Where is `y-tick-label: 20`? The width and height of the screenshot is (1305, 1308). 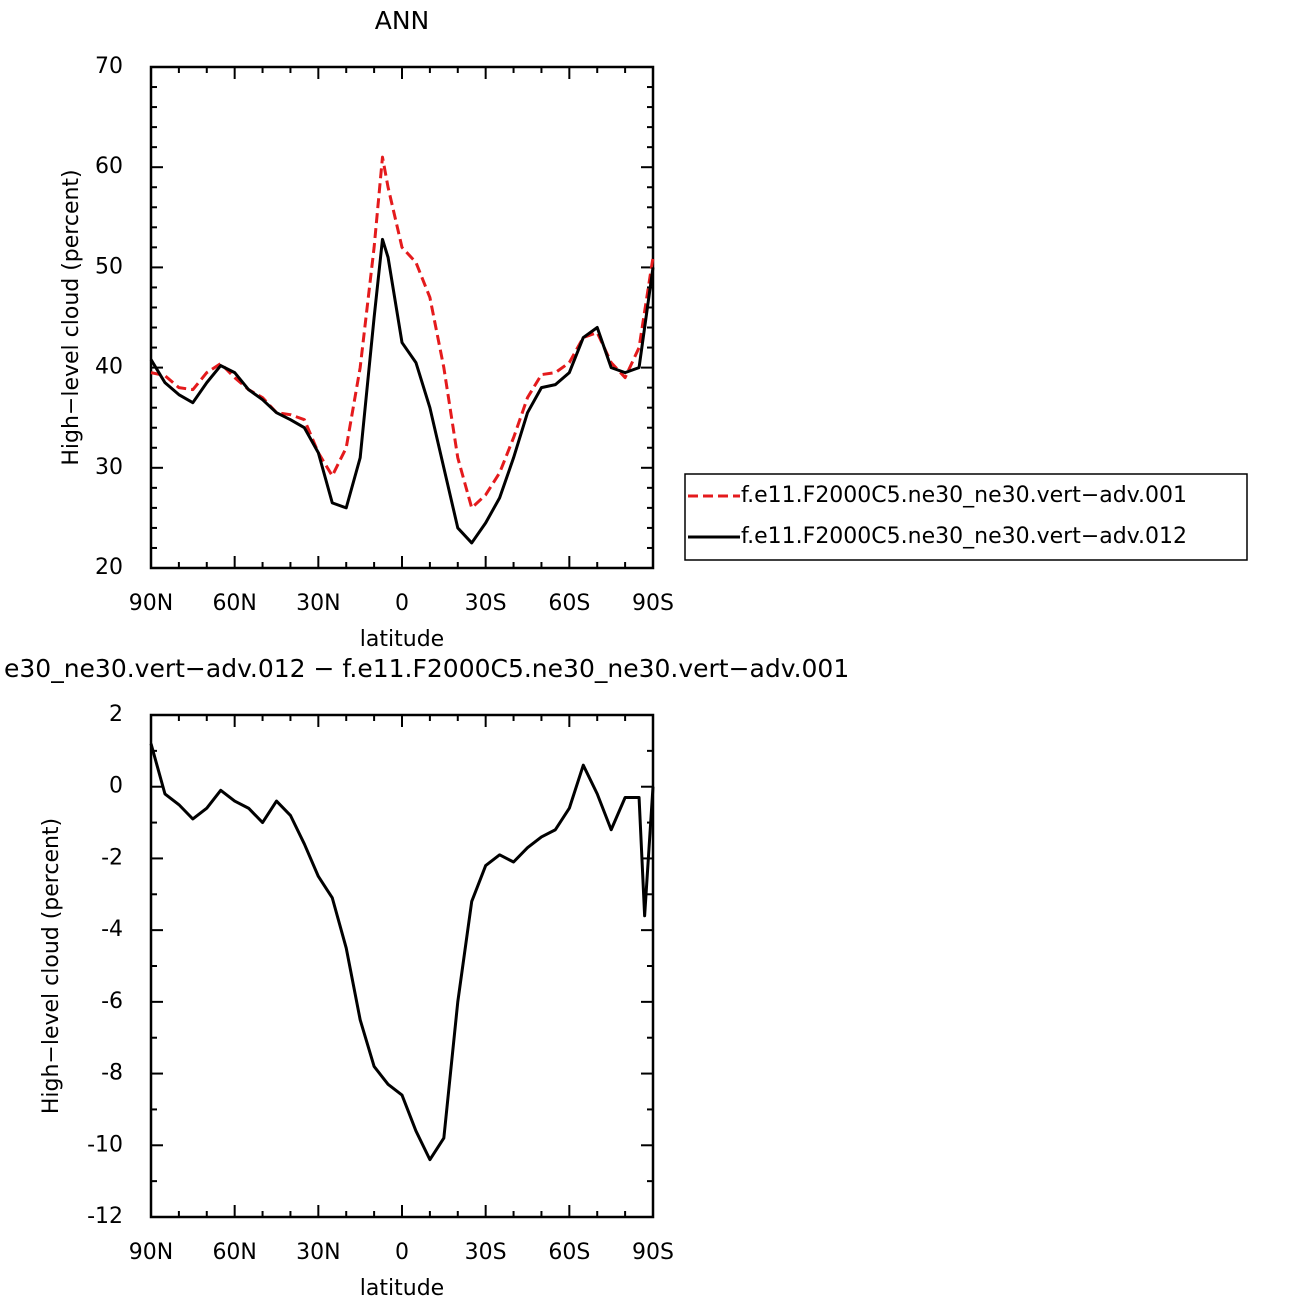 y-tick-label: 20 is located at coordinates (109, 567).